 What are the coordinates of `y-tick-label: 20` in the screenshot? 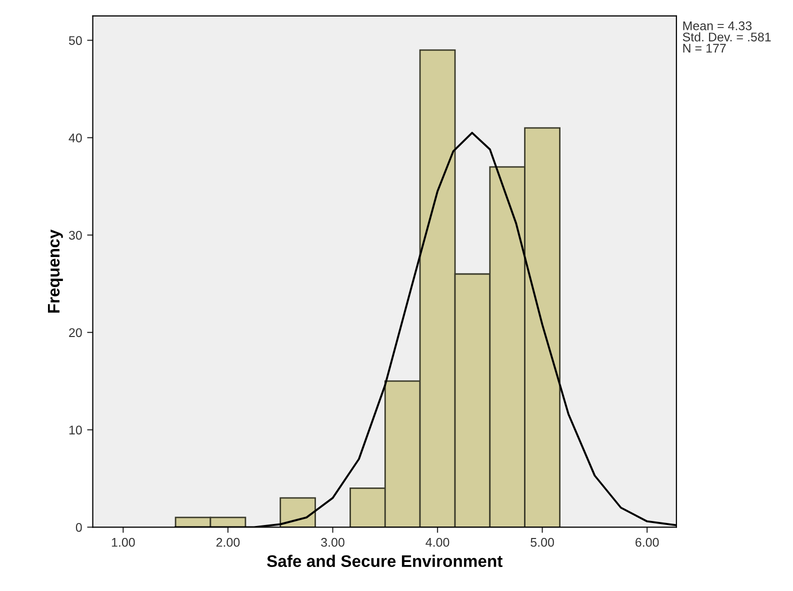 It's located at (75, 333).